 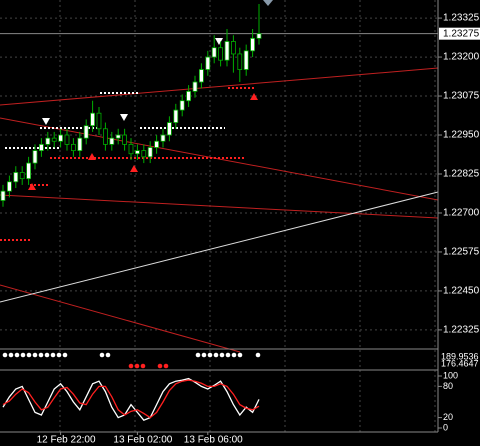 I want to click on current-price-box, so click(x=459, y=33).